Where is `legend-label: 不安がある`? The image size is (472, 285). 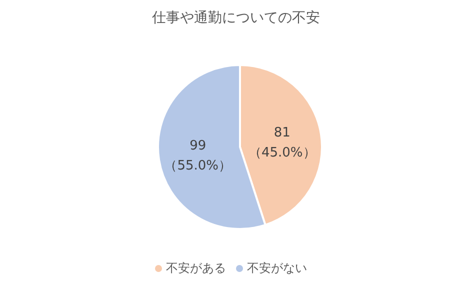
legend-label: 不安がある is located at coordinates (196, 268).